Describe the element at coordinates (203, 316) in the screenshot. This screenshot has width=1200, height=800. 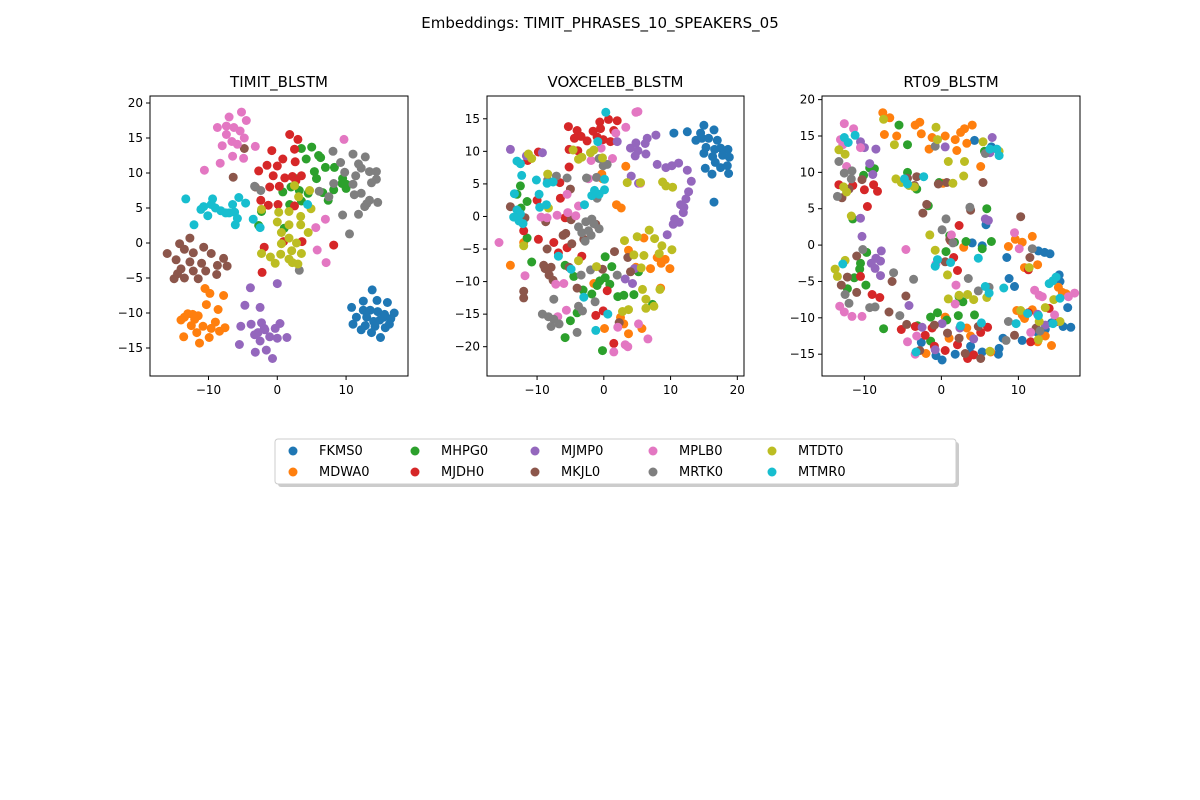
I see `series-MDWA0` at that location.